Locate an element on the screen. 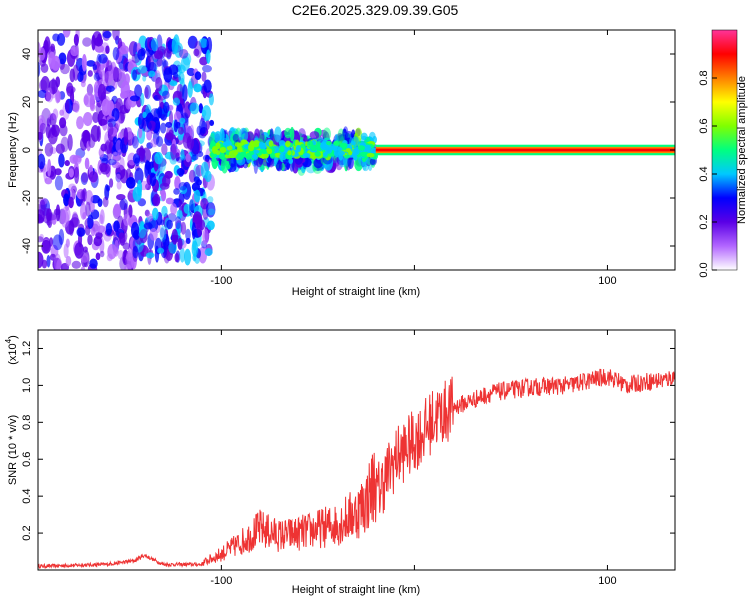 The width and height of the screenshot is (750, 600). snr-y-tick-label: 0.8 is located at coordinates (27, 422).